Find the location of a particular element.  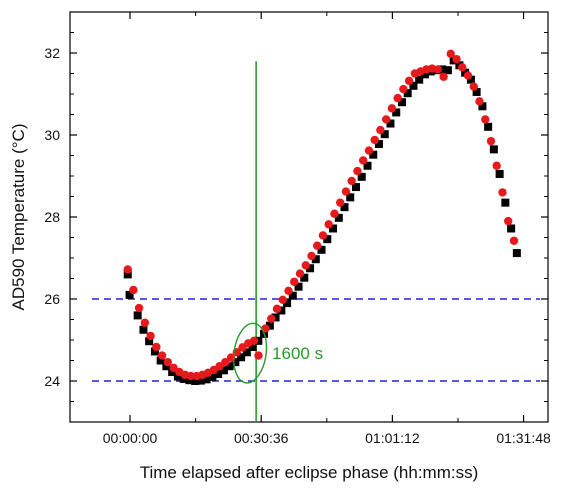

annotation-label: 1600 s is located at coordinates (297, 353).